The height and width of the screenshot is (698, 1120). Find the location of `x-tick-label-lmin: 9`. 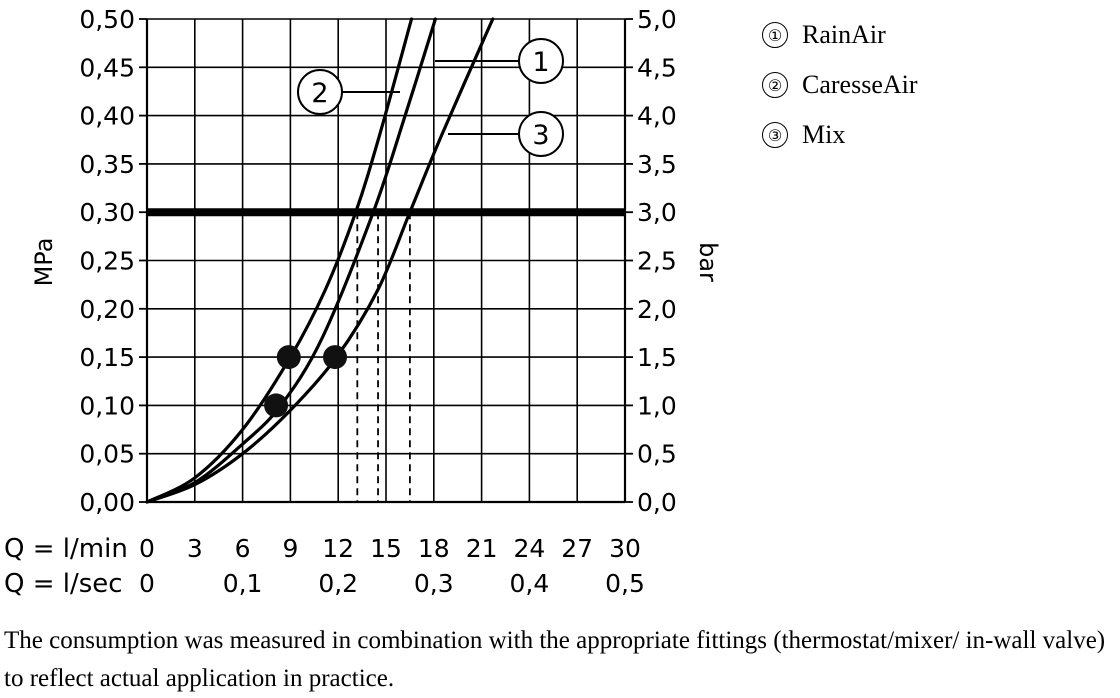

x-tick-label-lmin: 9 is located at coordinates (290, 548).